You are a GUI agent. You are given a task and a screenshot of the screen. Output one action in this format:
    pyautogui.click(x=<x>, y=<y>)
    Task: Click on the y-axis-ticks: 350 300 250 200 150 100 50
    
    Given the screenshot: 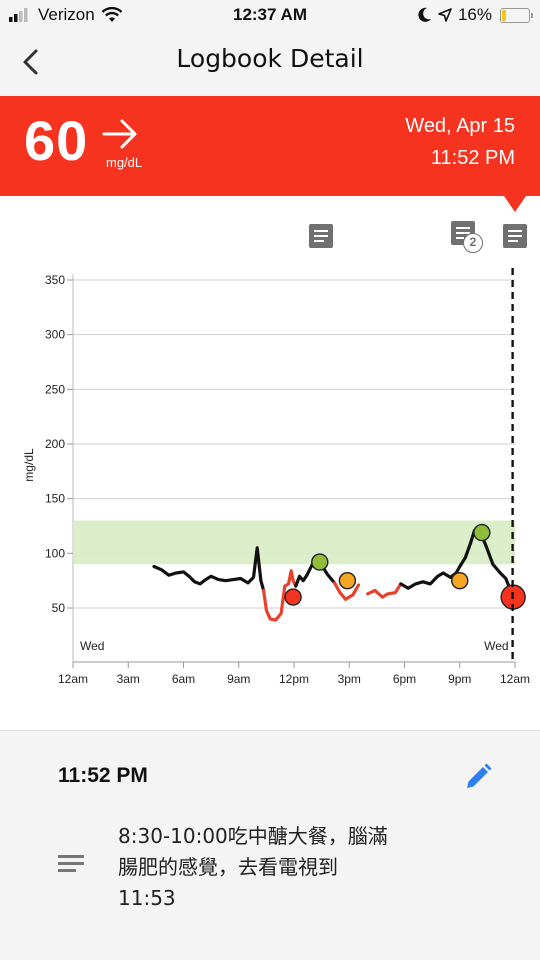 What is the action you would take?
    pyautogui.click(x=59, y=444)
    